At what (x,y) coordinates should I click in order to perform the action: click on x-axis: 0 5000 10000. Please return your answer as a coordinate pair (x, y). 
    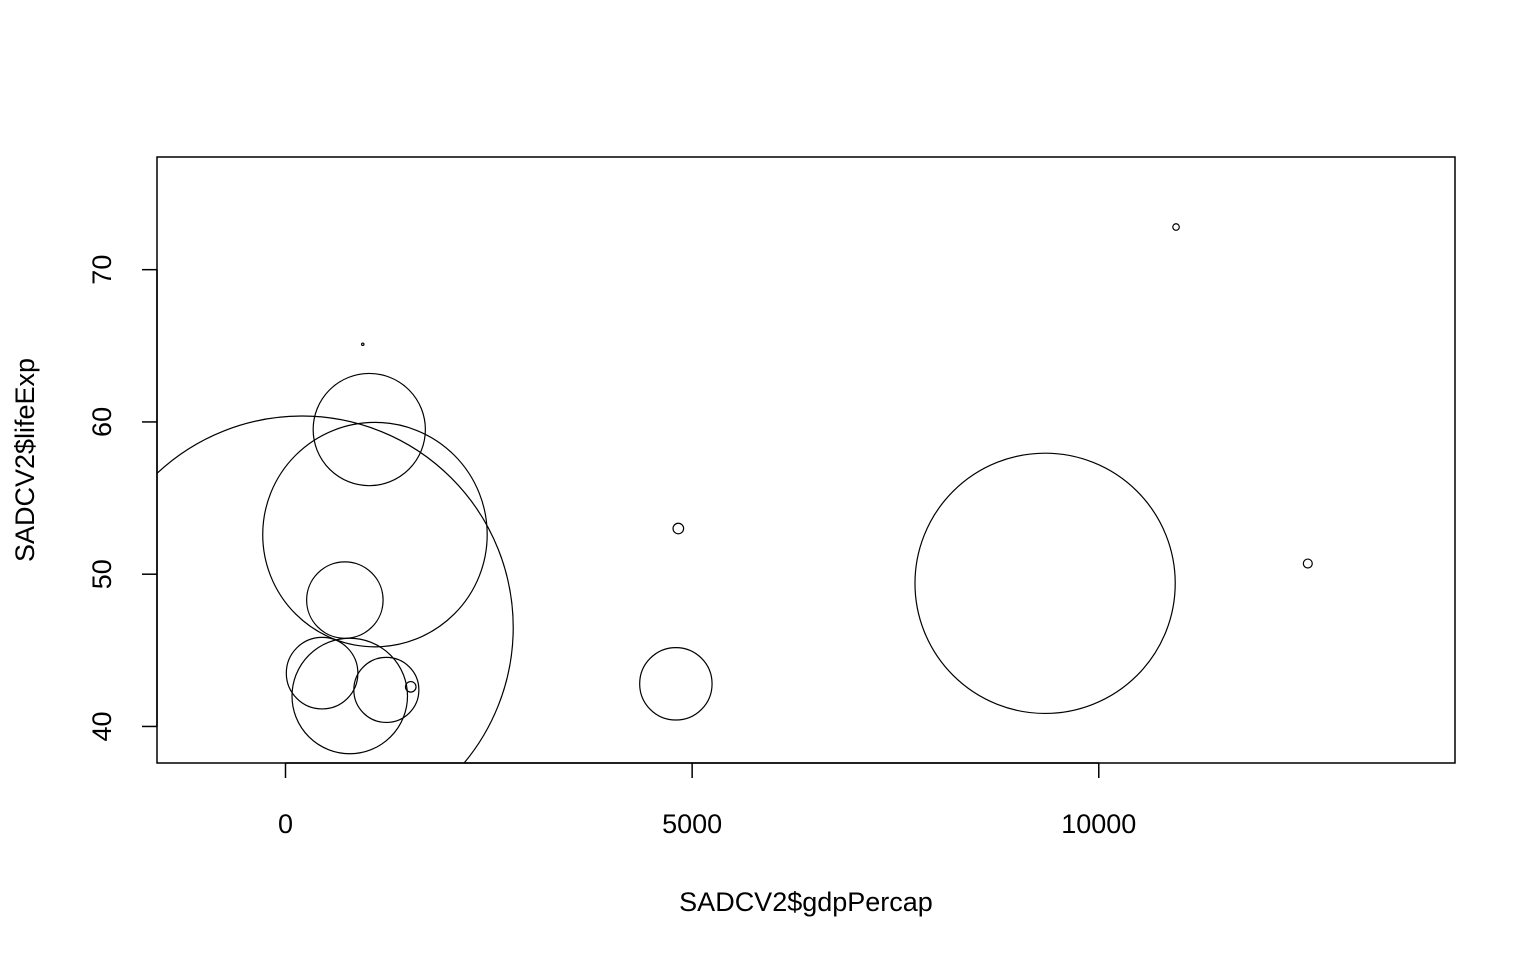
    Looking at the image, I should click on (707, 800).